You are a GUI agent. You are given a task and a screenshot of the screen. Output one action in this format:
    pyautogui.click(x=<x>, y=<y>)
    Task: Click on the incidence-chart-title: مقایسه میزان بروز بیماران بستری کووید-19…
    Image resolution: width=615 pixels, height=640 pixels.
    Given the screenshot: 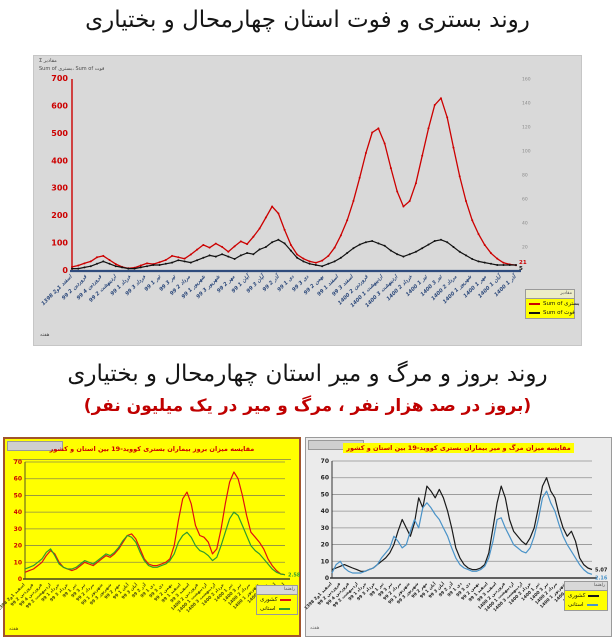 What is the action you would take?
    pyautogui.click(x=152, y=449)
    